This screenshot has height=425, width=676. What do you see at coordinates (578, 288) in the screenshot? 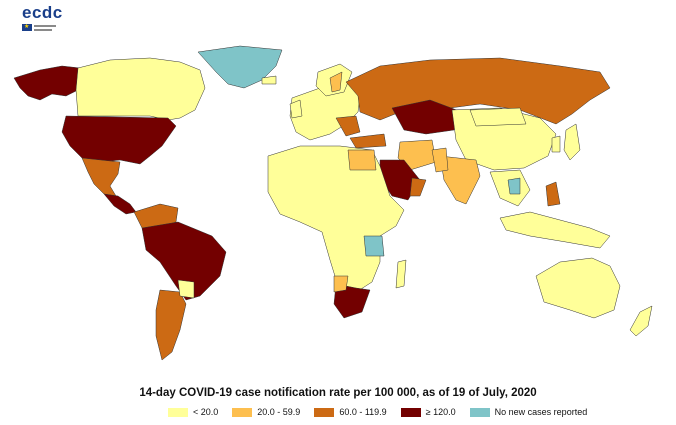
I see `region-australia` at bounding box center [578, 288].